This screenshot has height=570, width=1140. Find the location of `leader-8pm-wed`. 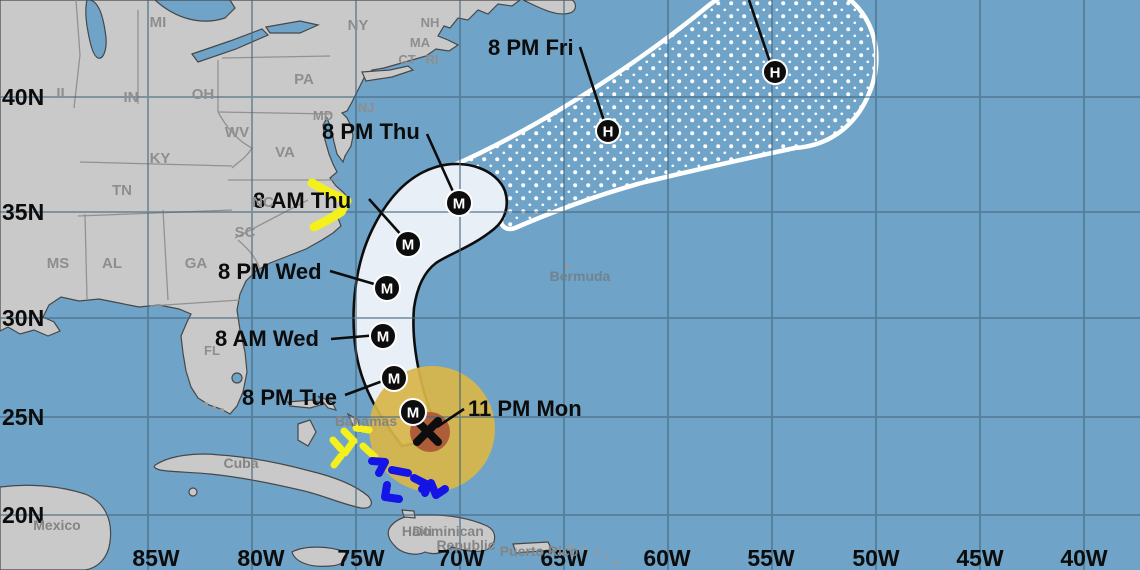

leader-8pm-wed is located at coordinates (355, 278).